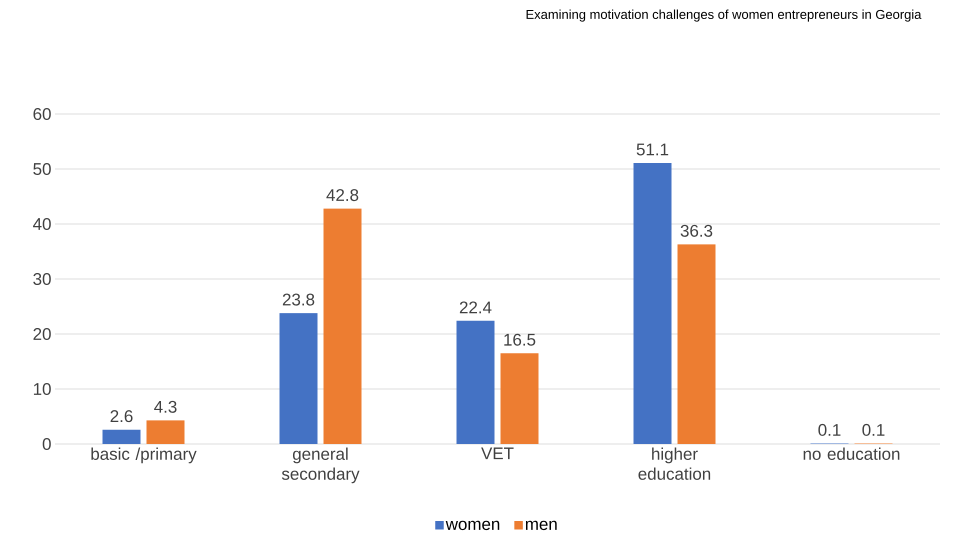 This screenshot has height=544, width=955. Describe the element at coordinates (476, 307) in the screenshot. I see `data-label: 22.4` at that location.